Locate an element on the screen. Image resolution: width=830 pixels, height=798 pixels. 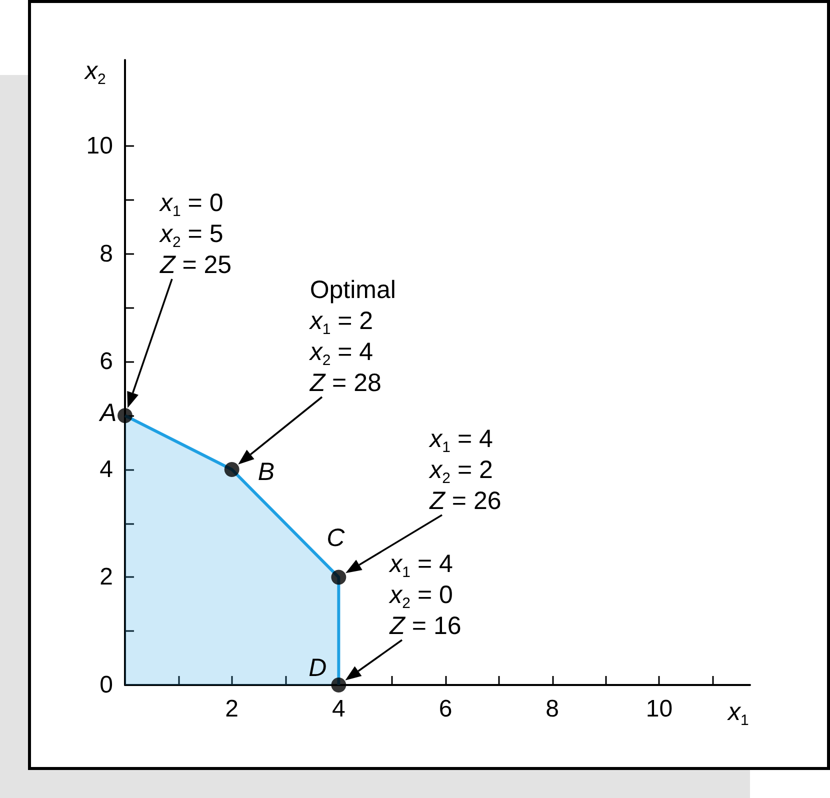
text: Optimal x$_{1}$ = 2 x$_{2}$ = 4 Z = 28 is located at coordinates (353, 337).